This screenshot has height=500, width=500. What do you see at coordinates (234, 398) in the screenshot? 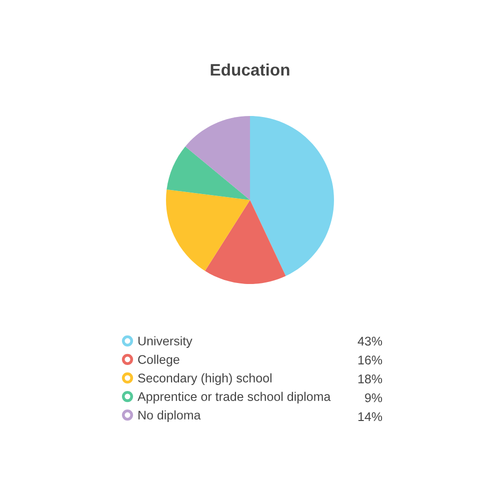
I see `legend-label: Apprentice or trade school diploma` at bounding box center [234, 398].